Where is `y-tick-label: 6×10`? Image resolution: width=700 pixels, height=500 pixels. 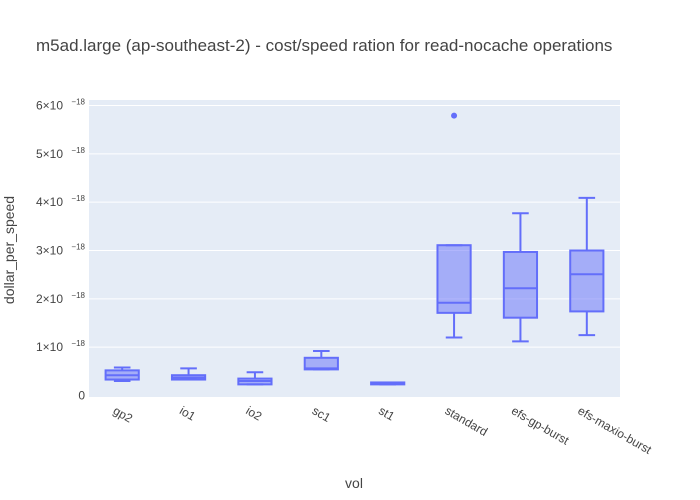 y-tick-label: 6×10 is located at coordinates (49, 106).